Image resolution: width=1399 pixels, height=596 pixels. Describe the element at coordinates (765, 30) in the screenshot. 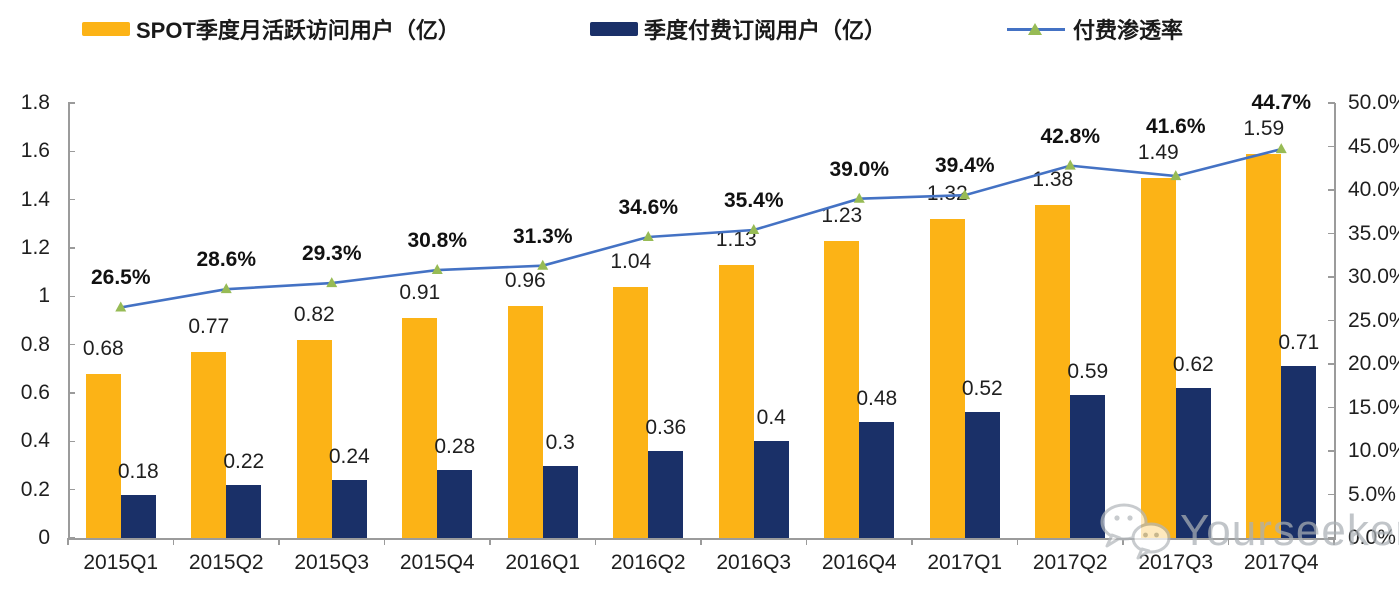

I see `legend-label: 季度付费订阅用户（亿）` at that location.